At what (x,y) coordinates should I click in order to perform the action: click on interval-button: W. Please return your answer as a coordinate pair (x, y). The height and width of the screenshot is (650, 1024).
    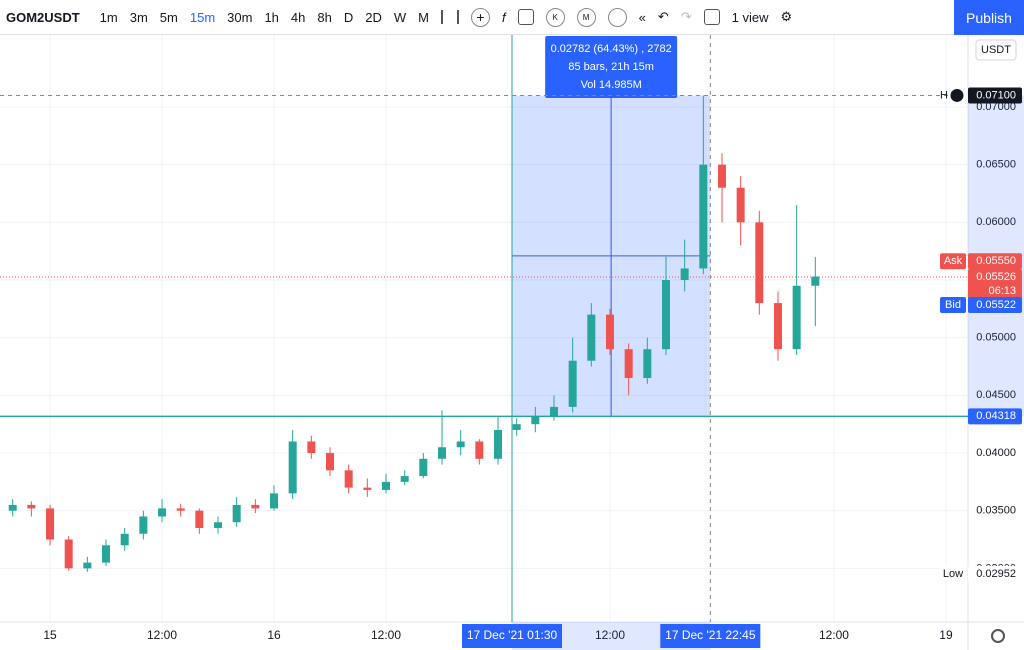
    Looking at the image, I should click on (400, 17).